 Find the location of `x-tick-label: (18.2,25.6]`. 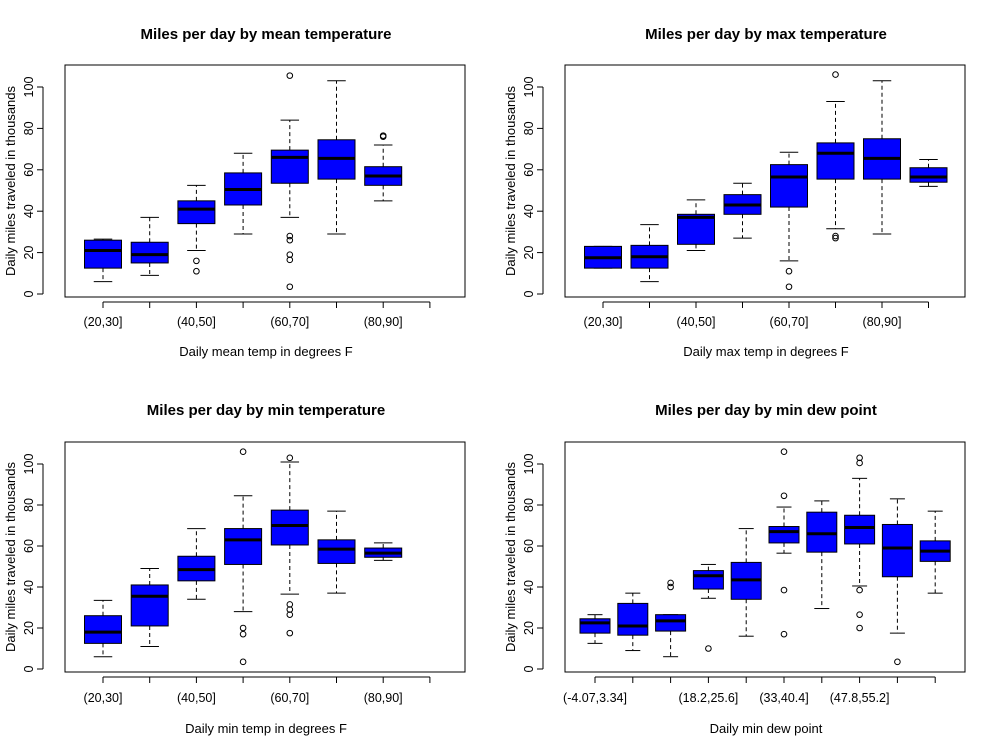

x-tick-label: (18.2,25.6] is located at coordinates (709, 698).